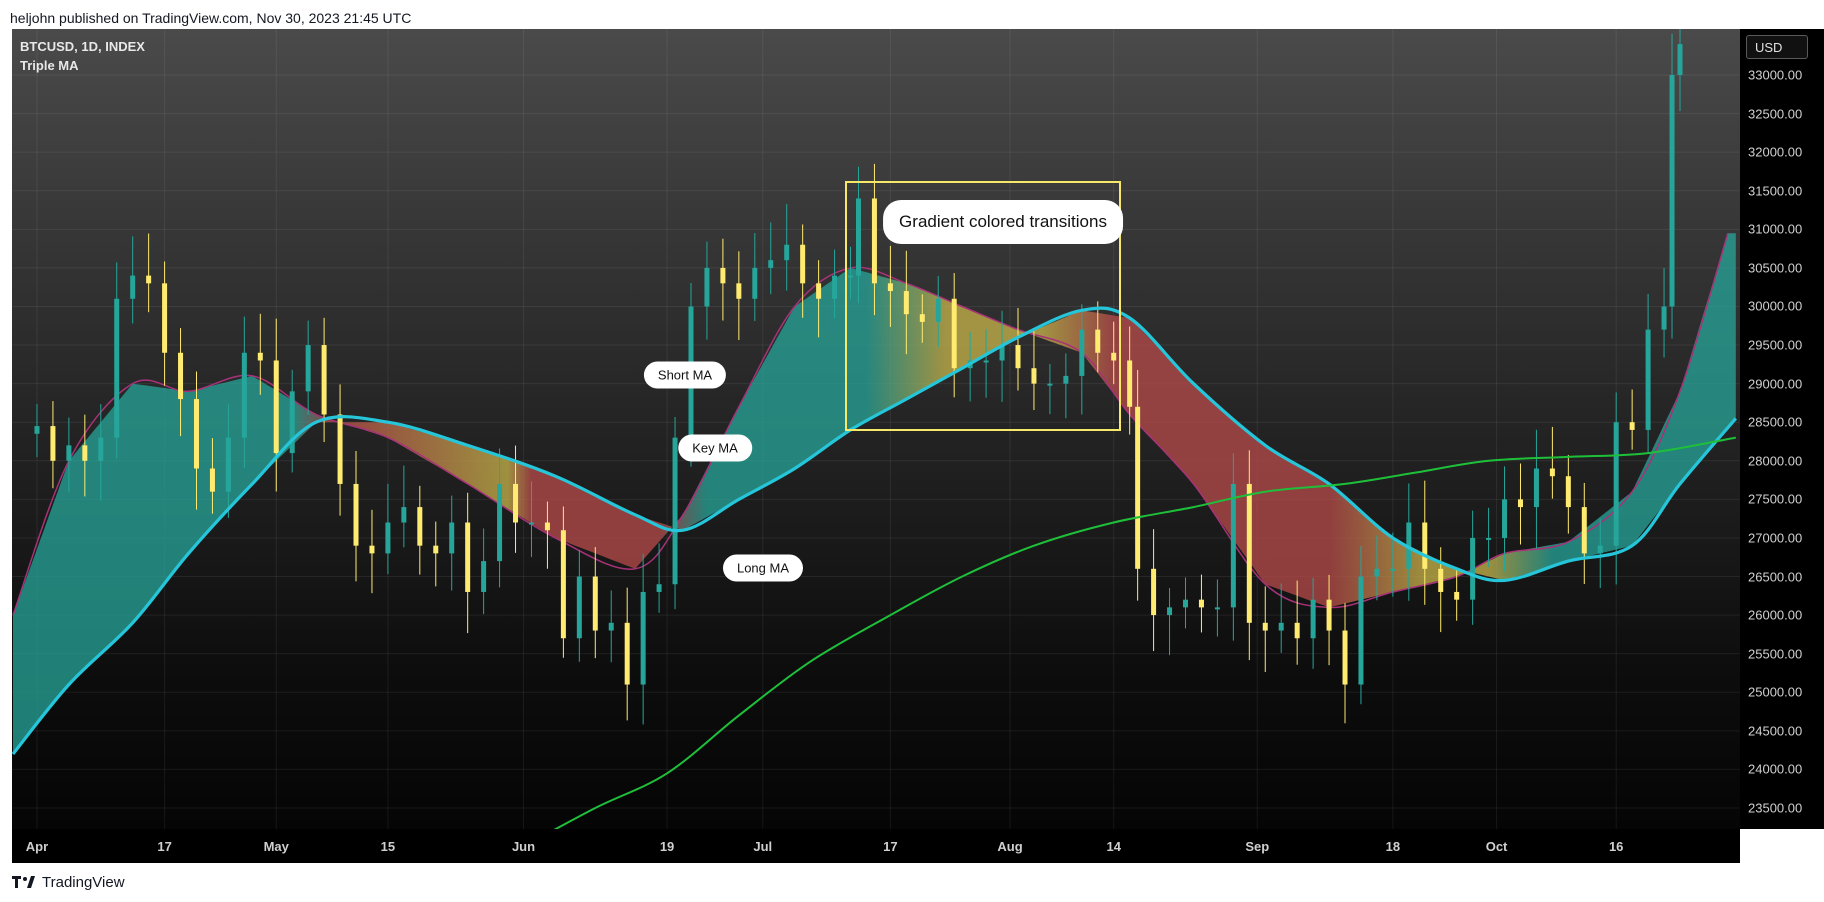 The width and height of the screenshot is (1824, 902). I want to click on tradingview-wordmark: TradingView, so click(83, 882).